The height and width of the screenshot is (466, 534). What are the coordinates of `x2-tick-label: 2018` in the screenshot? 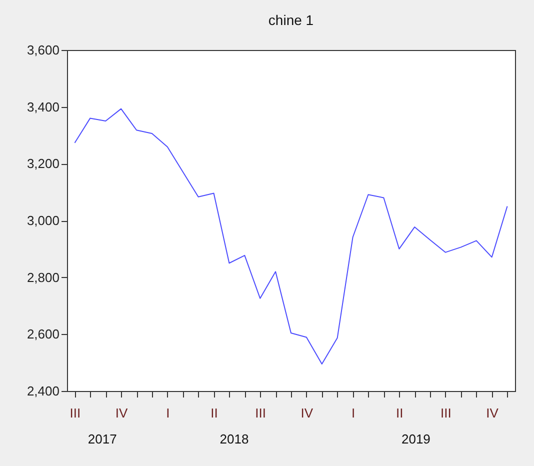 It's located at (234, 439).